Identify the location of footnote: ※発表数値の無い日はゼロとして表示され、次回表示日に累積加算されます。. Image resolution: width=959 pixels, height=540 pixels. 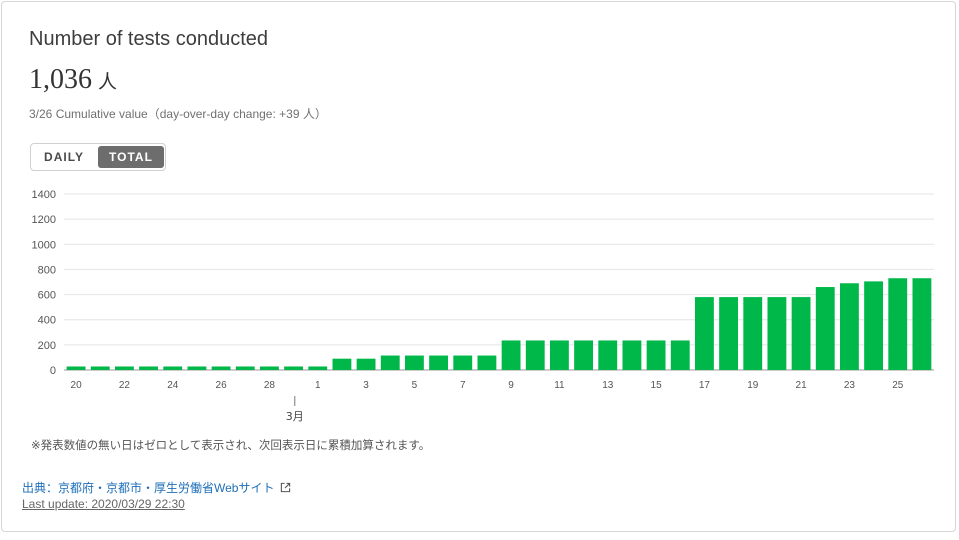
(231, 446).